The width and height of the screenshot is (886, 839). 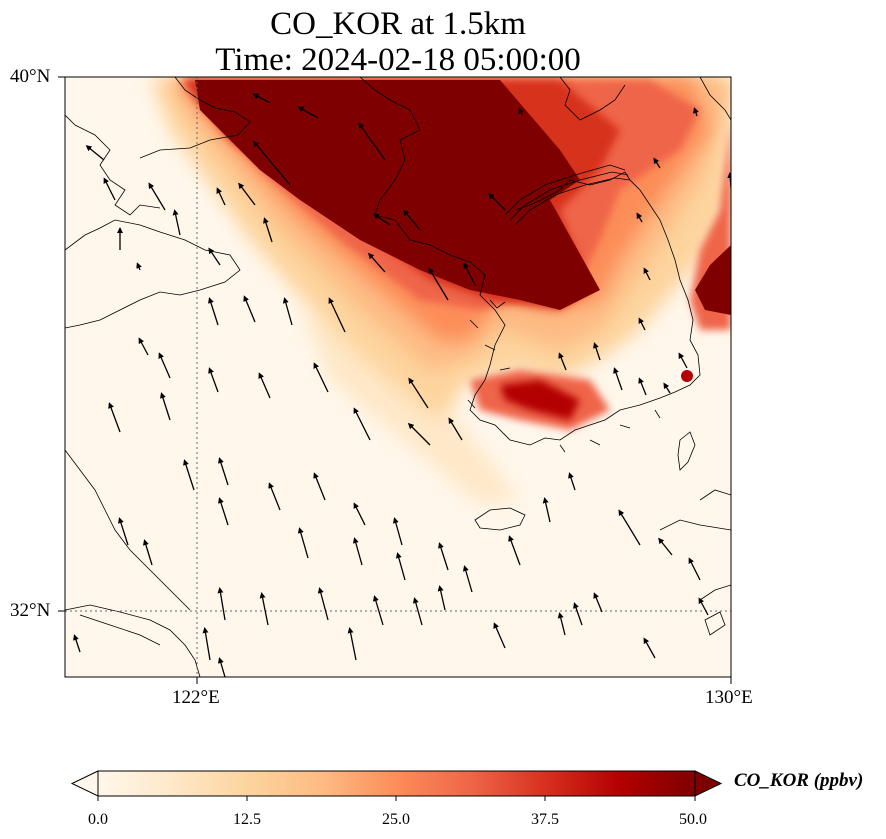 What do you see at coordinates (398, 24) in the screenshot?
I see `map-title: CO_KOR at 1.5km` at bounding box center [398, 24].